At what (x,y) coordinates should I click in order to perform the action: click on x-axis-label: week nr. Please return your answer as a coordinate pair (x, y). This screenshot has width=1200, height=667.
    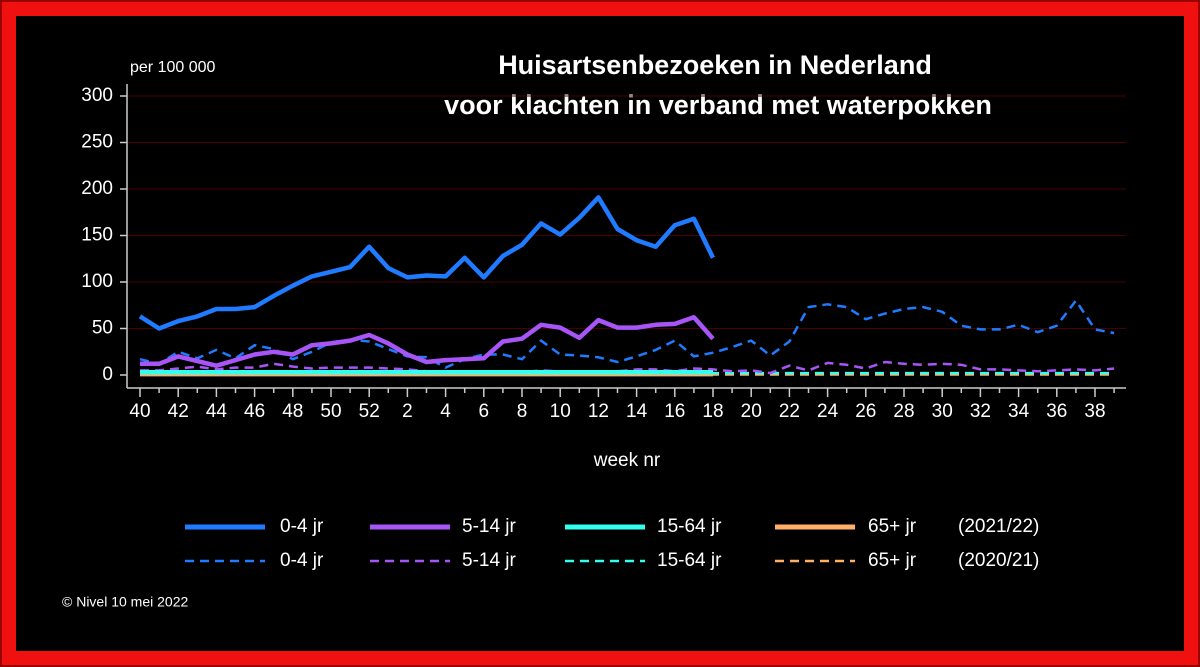
    Looking at the image, I should click on (627, 460).